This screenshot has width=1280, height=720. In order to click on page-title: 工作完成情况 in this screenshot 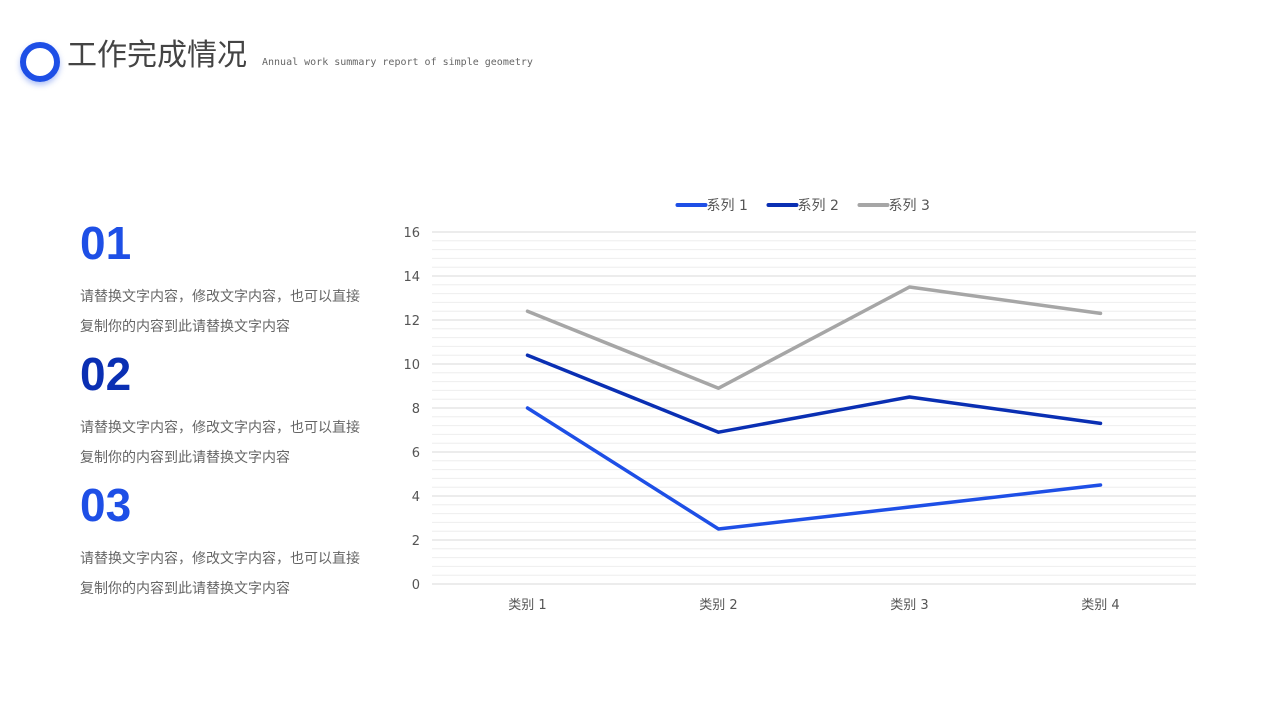, I will do `click(157, 55)`.